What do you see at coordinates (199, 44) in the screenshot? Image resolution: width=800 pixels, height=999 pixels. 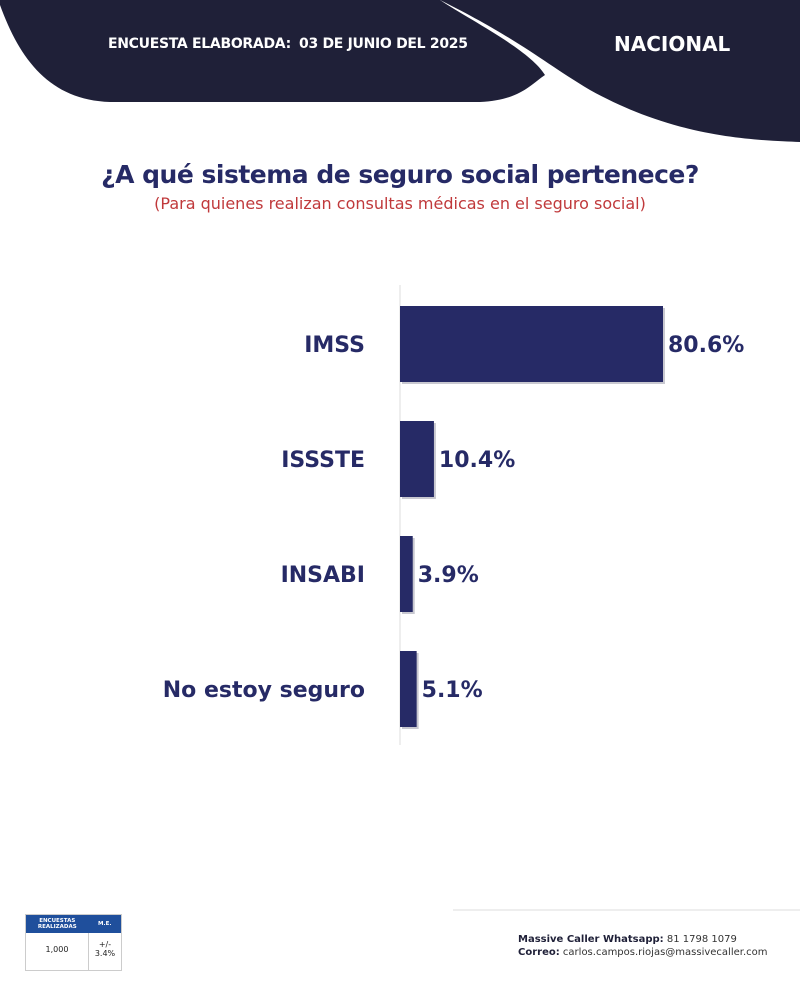 I see `survey-label: ENCUESTA ELABORADA:` at bounding box center [199, 44].